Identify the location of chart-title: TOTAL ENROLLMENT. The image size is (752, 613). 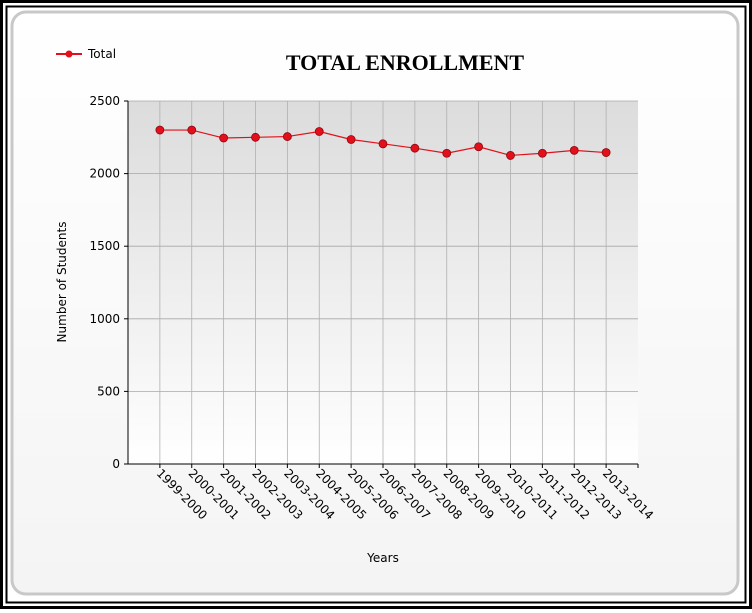
(405, 62).